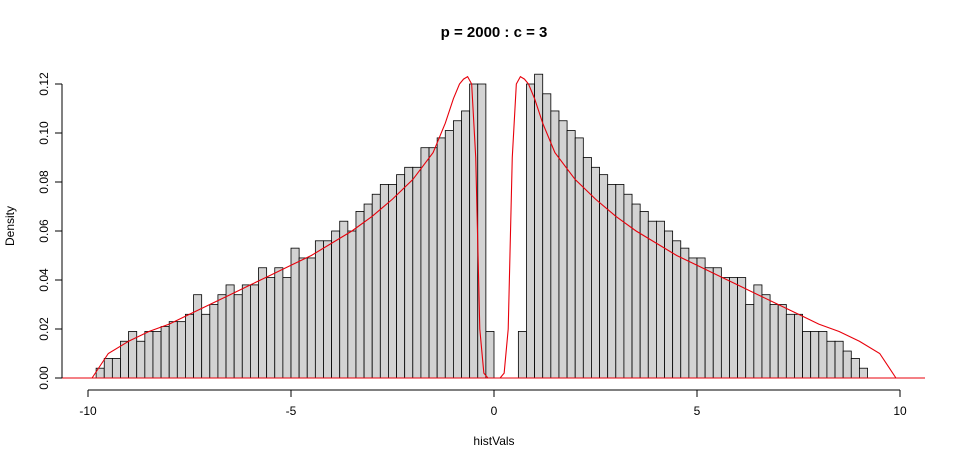 This screenshot has width=957, height=467. I want to click on y-tick-label: 0.08, so click(44, 182).